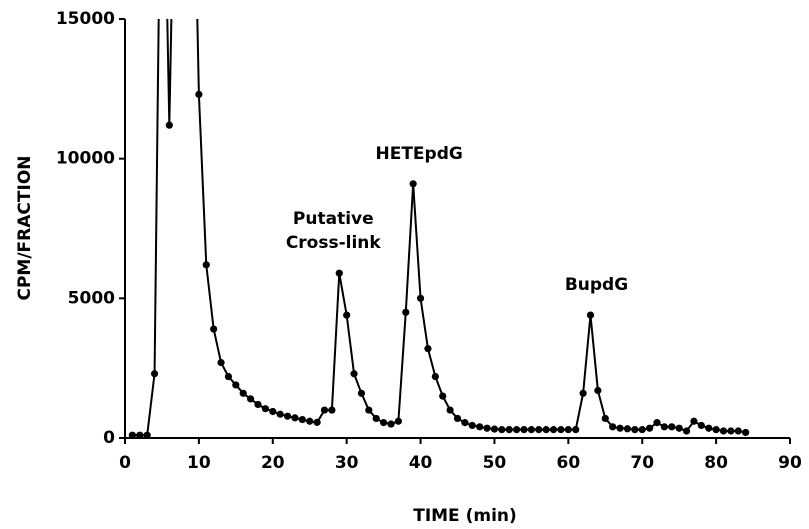  What do you see at coordinates (85, 19) in the screenshot?
I see `y-tick-label: 15000` at bounding box center [85, 19].